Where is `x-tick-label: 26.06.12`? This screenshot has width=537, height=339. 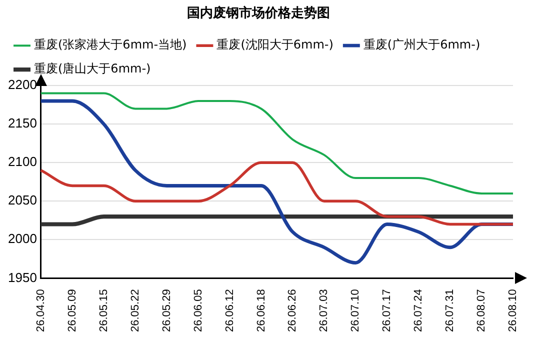 x-tick-label: 26.06.12 is located at coordinates (230, 310).